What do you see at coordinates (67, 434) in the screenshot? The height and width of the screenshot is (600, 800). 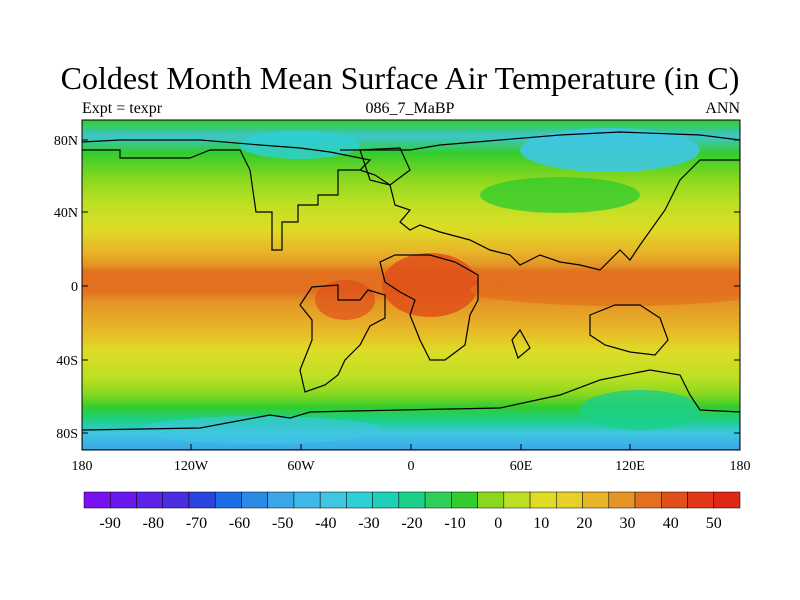 I see `lat-label-80s: 80S` at bounding box center [67, 434].